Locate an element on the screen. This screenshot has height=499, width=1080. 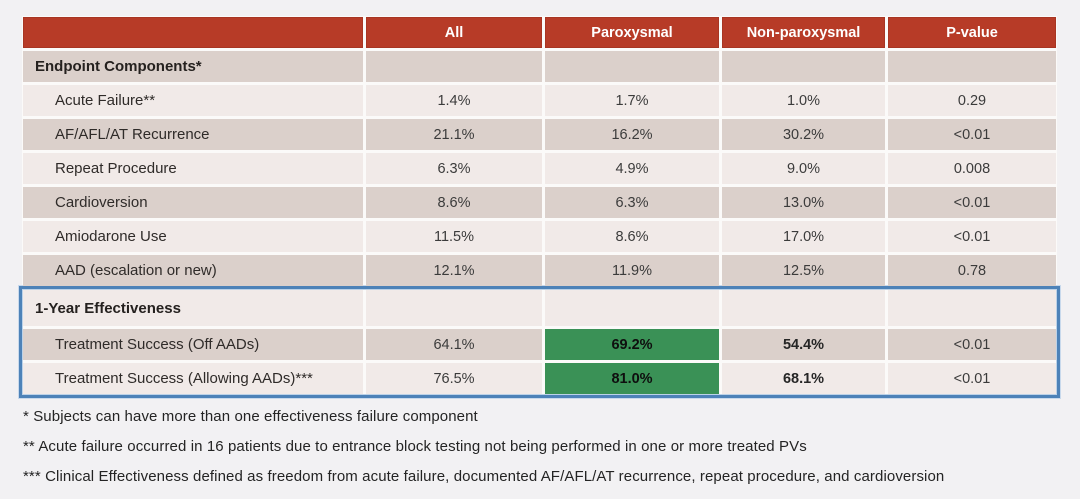
table-header-row: All Paroxysmal Non-paroxysmal P-value is located at coordinates (539, 32).